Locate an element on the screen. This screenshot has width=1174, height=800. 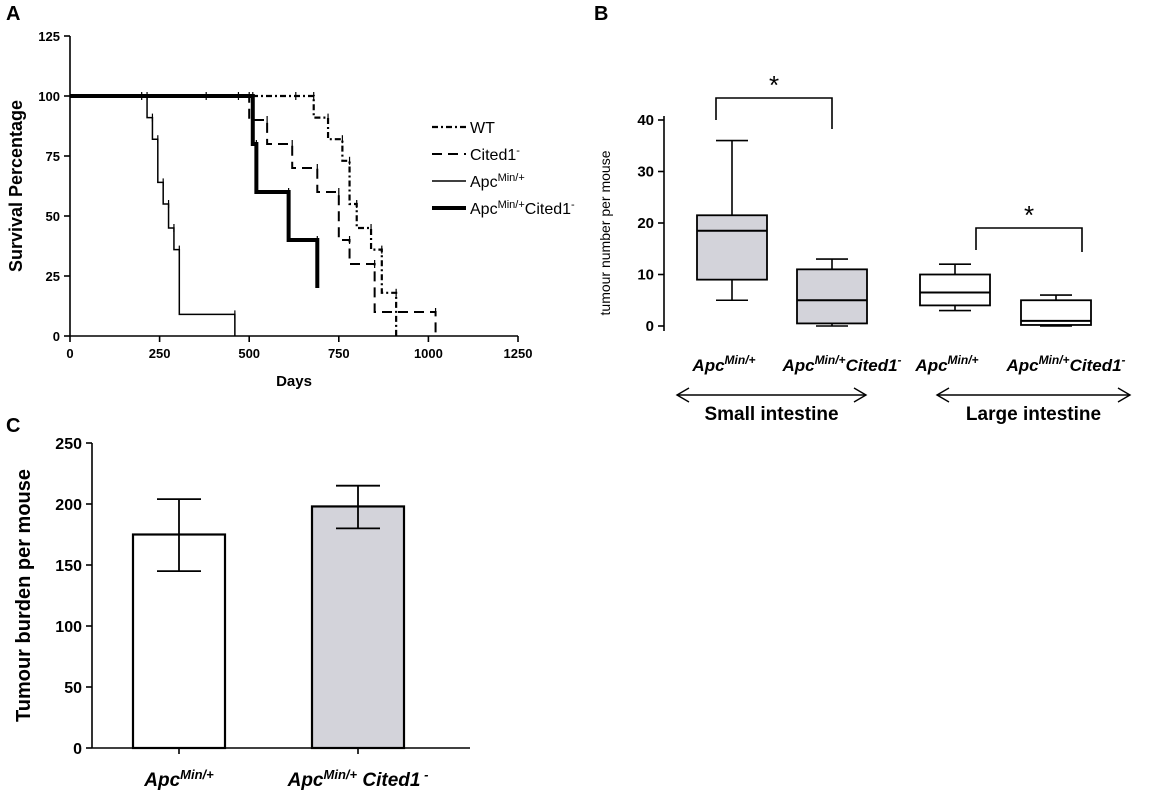
x-tick-label: 250 is located at coordinates (160, 353).